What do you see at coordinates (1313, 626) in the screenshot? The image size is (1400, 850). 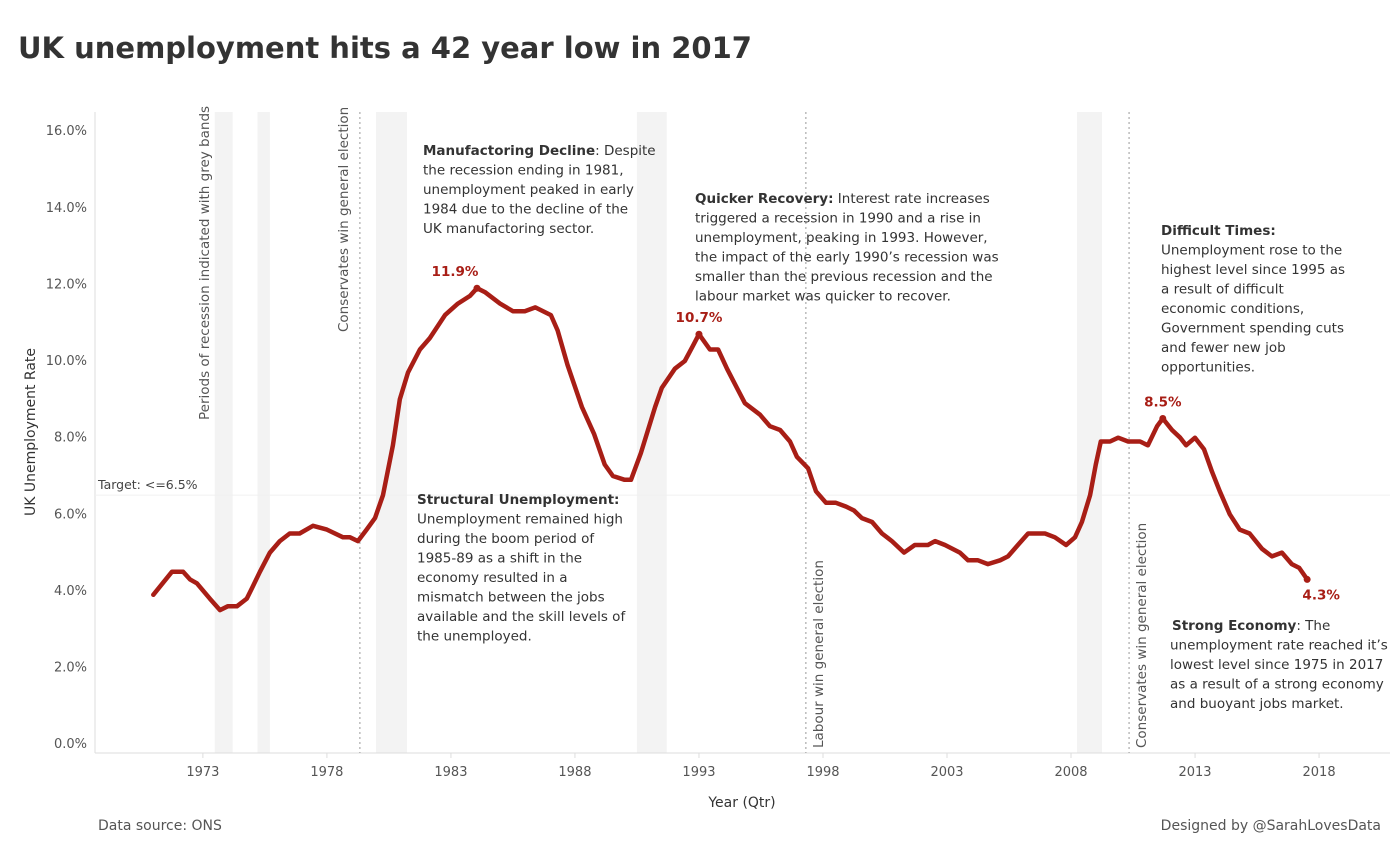 I see `annotation-line: : The` at bounding box center [1313, 626].